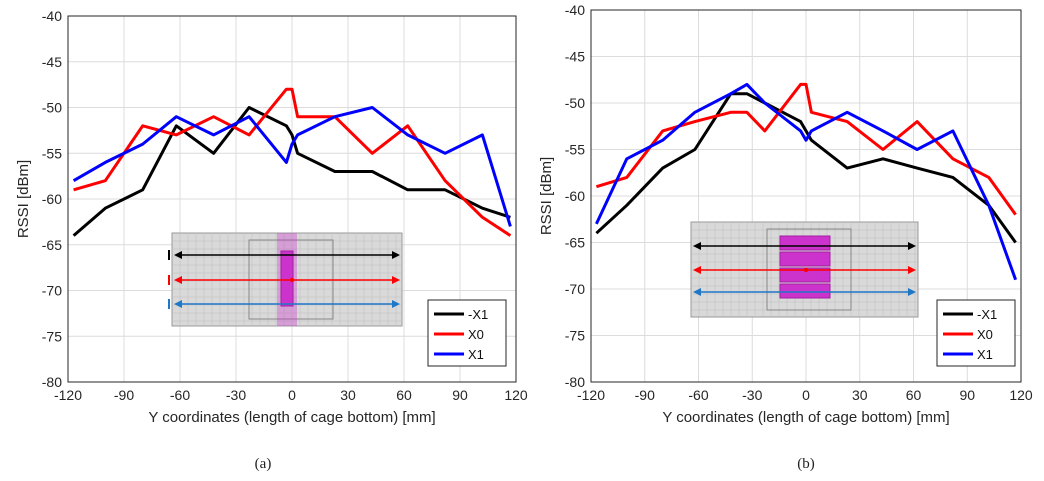 Image resolution: width=1044 pixels, height=481 pixels. I want to click on subfigure-caption: (b), so click(806, 464).